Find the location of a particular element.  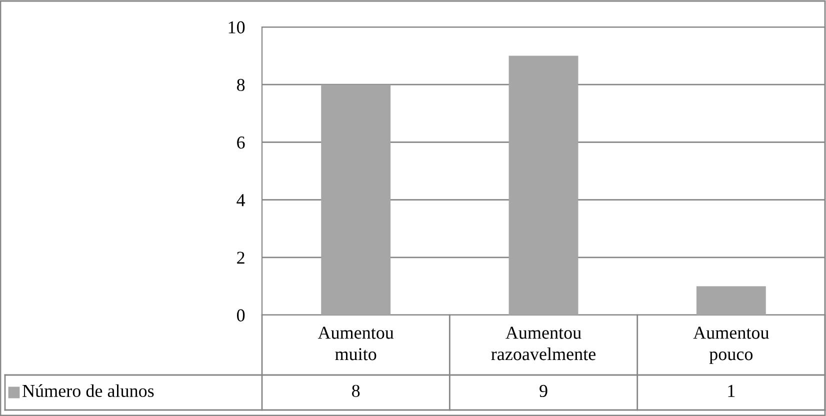

y-tick-label: 2 is located at coordinates (240, 258).